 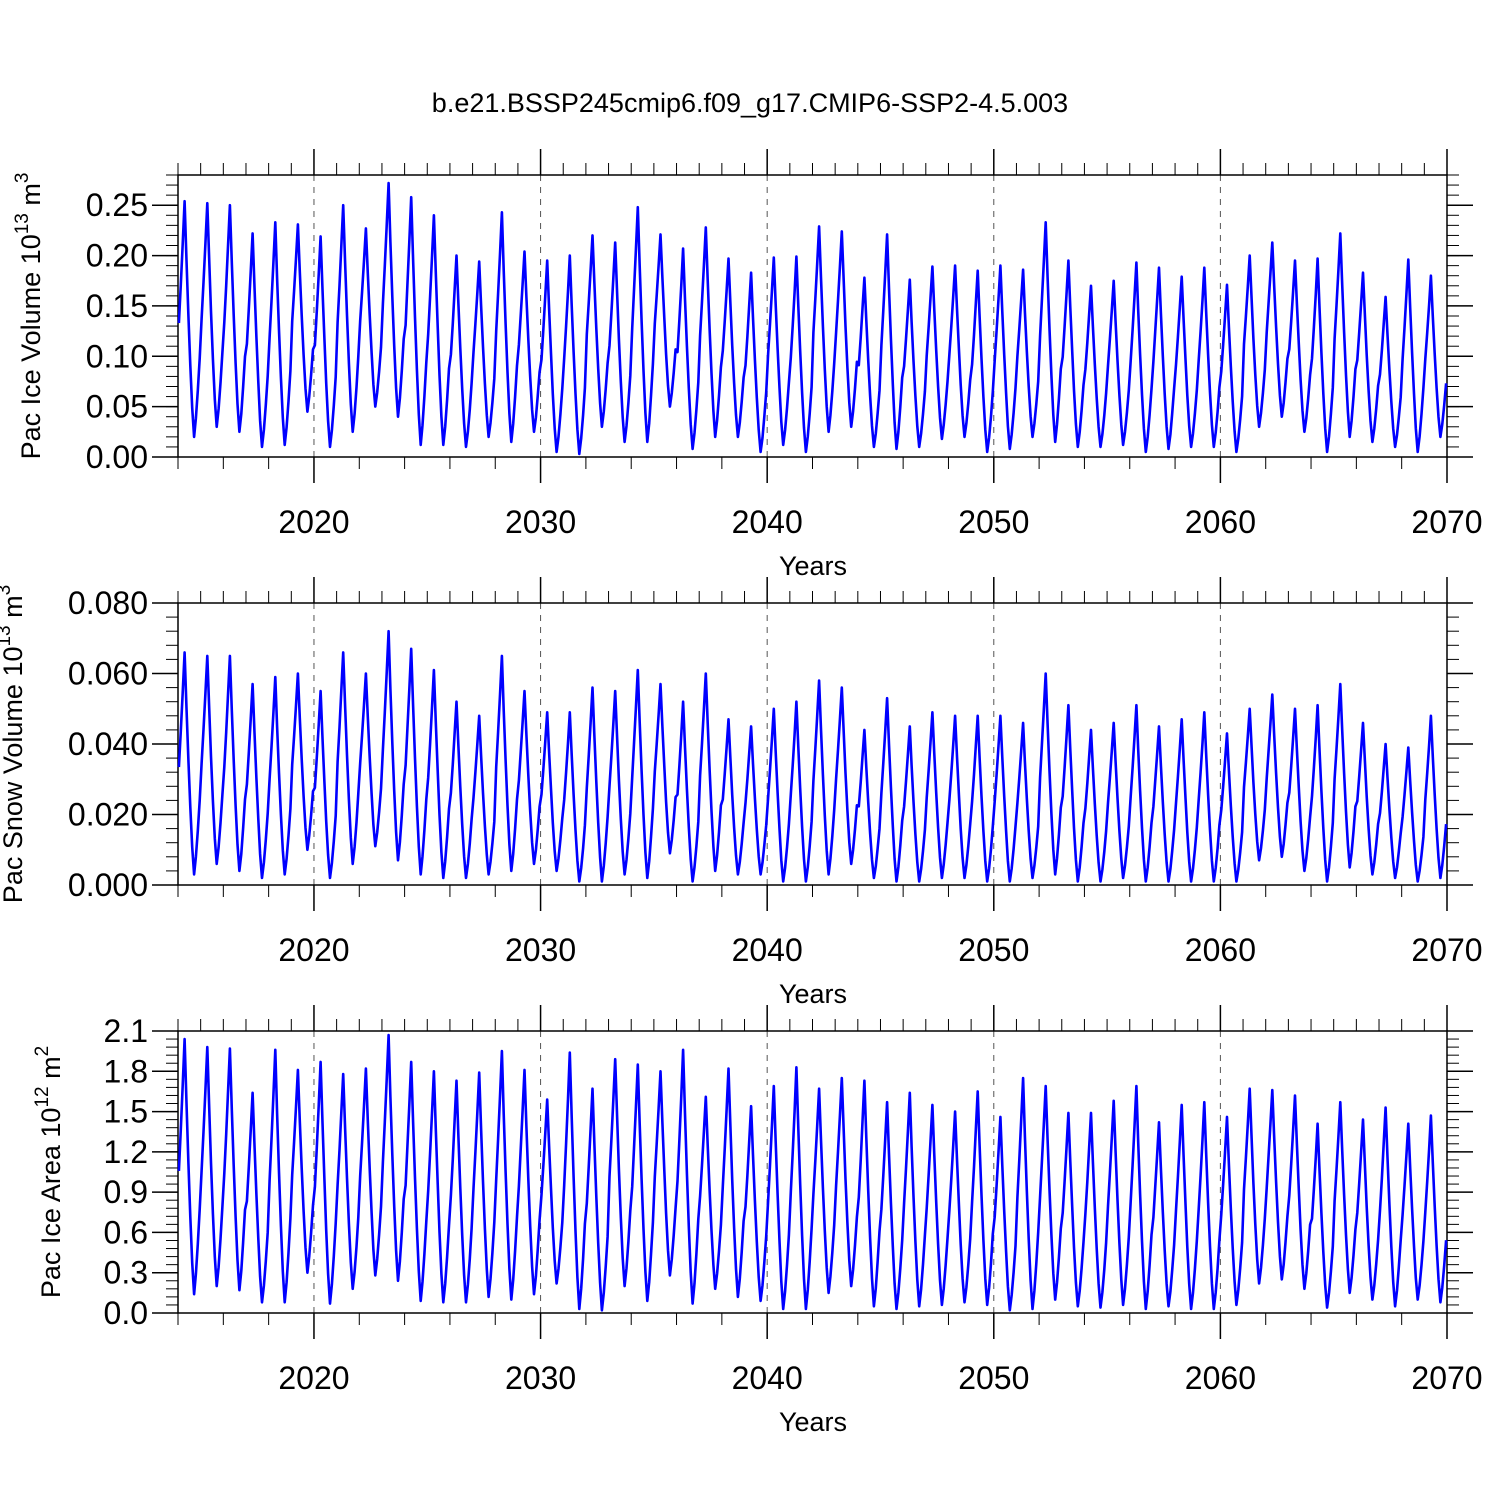 What do you see at coordinates (108, 674) in the screenshot?
I see `y-tick-label: 0.060` at bounding box center [108, 674].